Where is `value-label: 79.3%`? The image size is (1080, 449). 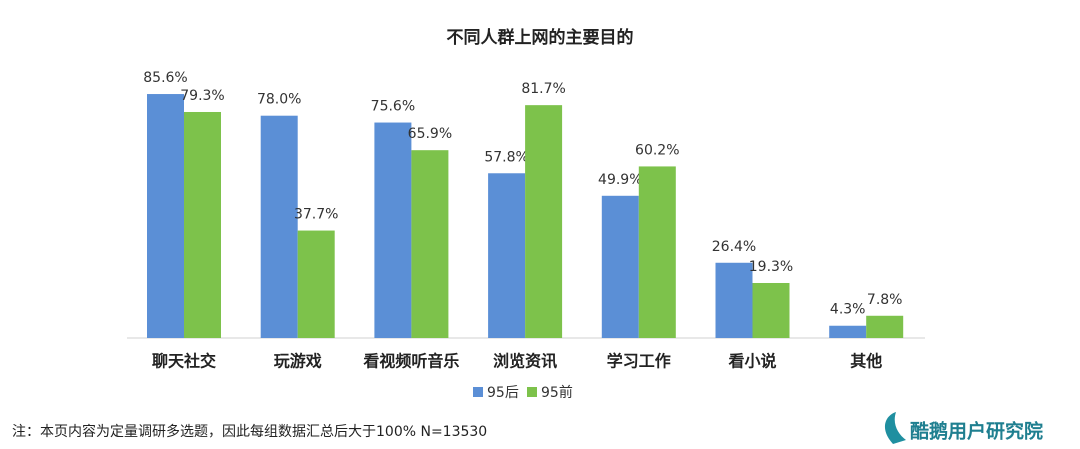
value-label: 79.3% is located at coordinates (202, 96).